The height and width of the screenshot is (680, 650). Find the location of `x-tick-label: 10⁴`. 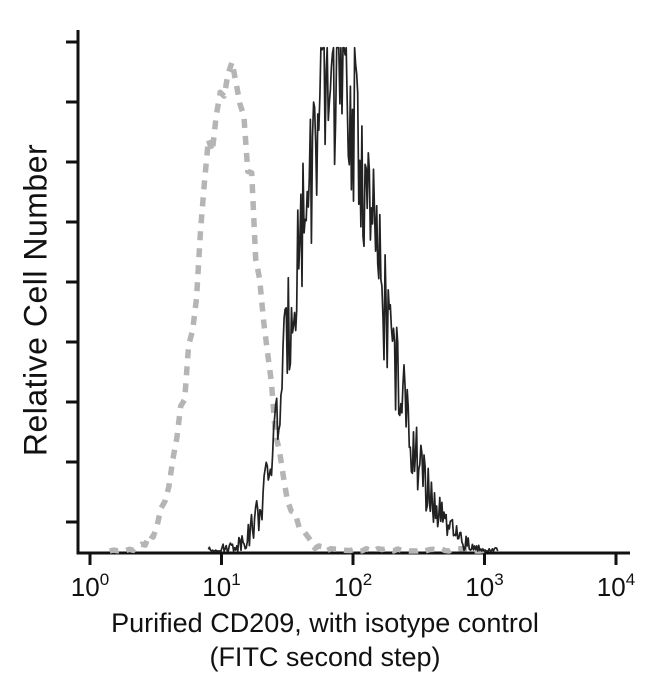

x-tick-label: 10⁴ is located at coordinates (616, 586).